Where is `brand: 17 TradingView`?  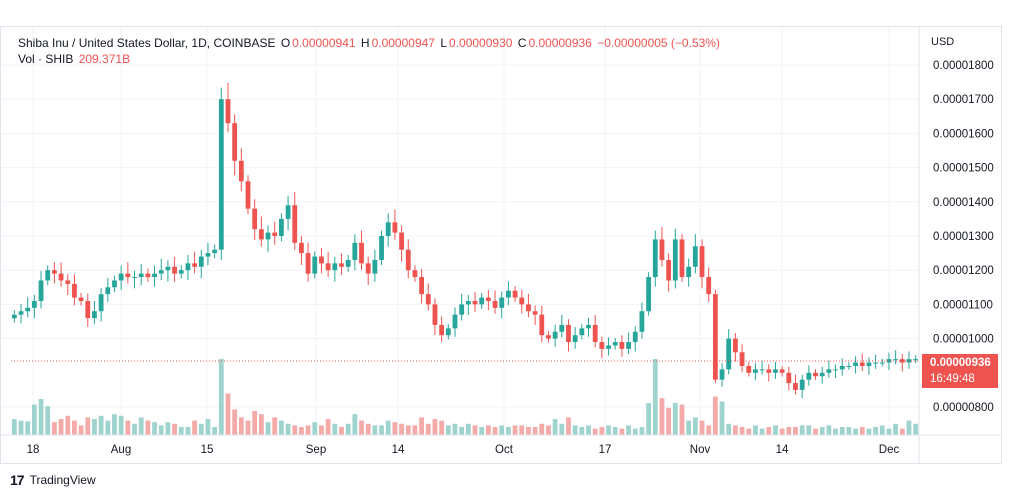
brand: 17 TradingView is located at coordinates (53, 480).